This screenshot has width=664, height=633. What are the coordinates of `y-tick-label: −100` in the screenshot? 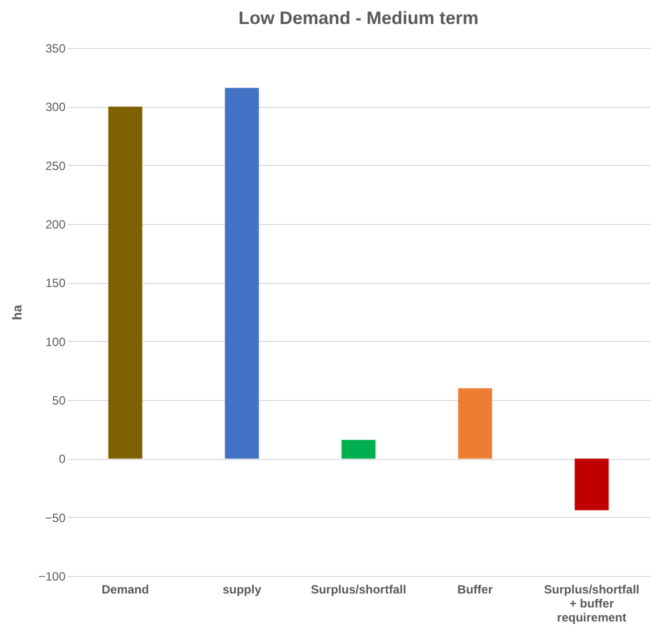 It's located at (52, 577).